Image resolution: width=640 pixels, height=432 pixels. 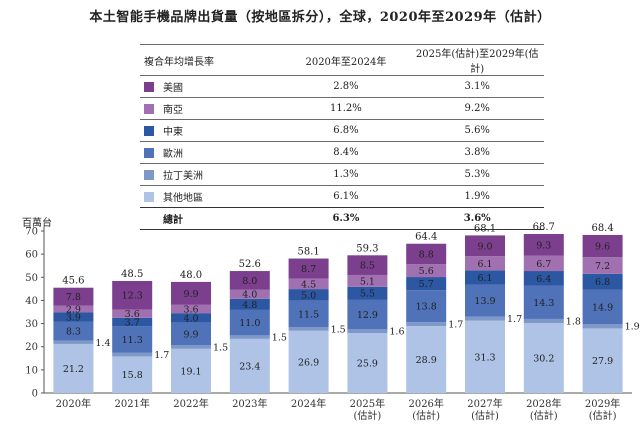 I want to click on cagr-value: 2.8%, so click(x=346, y=86).